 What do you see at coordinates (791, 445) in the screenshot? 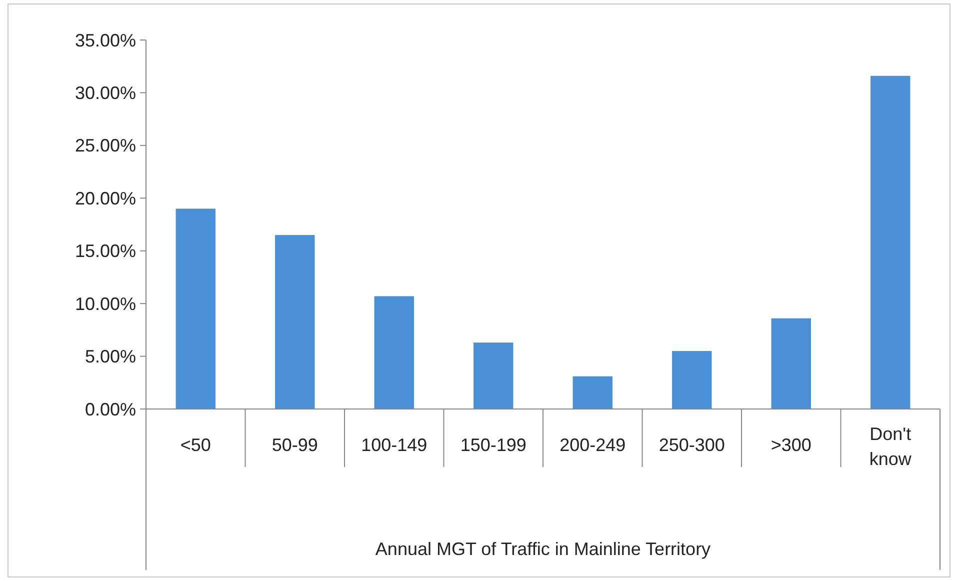
I see `x-tick-label: >300` at bounding box center [791, 445].